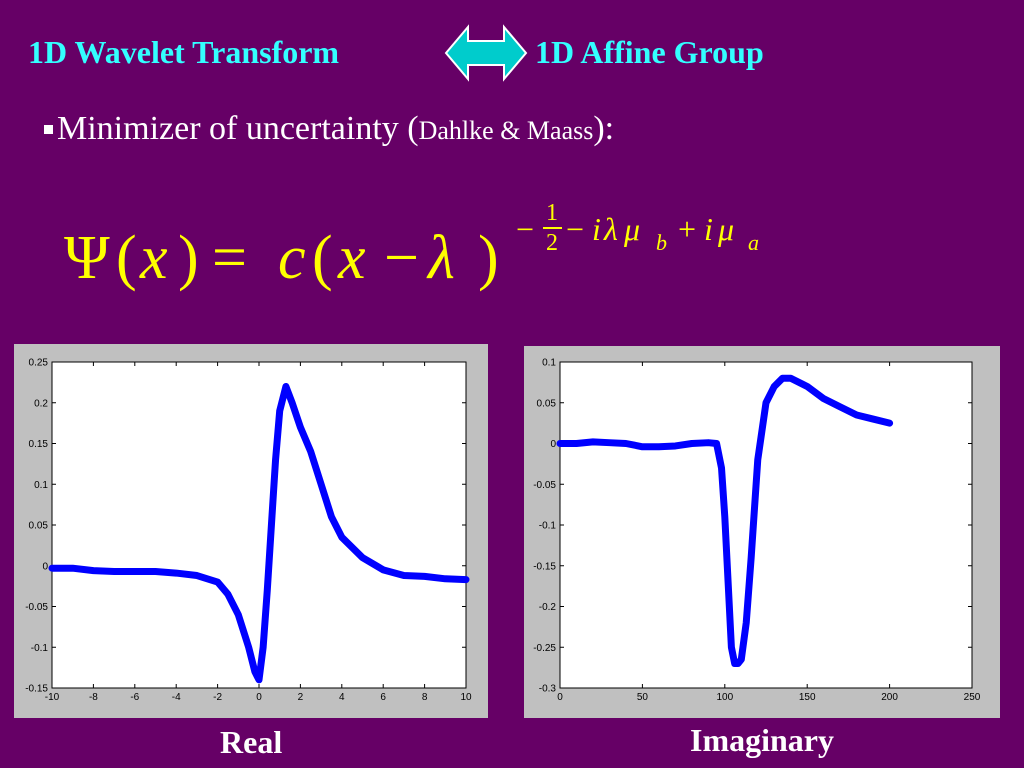 The width and height of the screenshot is (1024, 768). What do you see at coordinates (134, 697) in the screenshot?
I see `x-tick-label: -6` at bounding box center [134, 697].